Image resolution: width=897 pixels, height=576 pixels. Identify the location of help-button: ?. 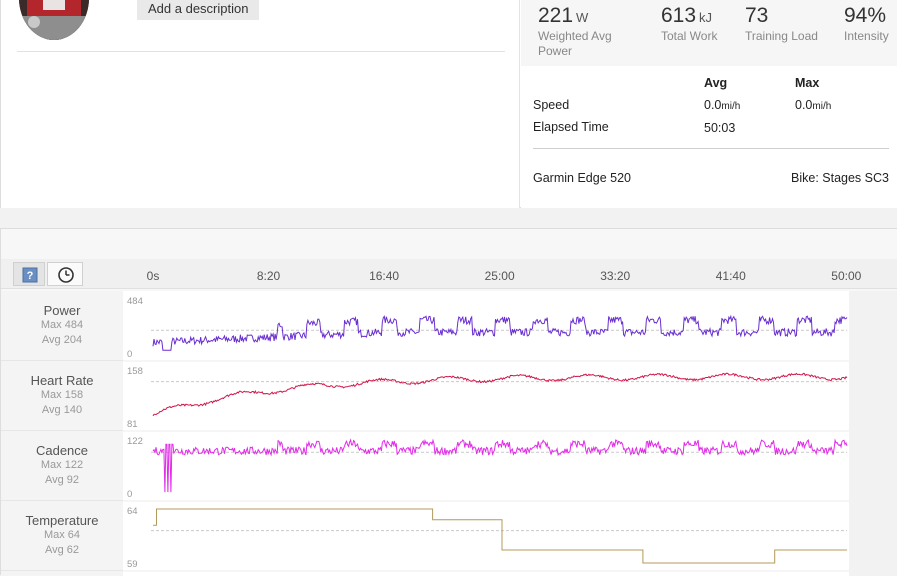
(29, 274).